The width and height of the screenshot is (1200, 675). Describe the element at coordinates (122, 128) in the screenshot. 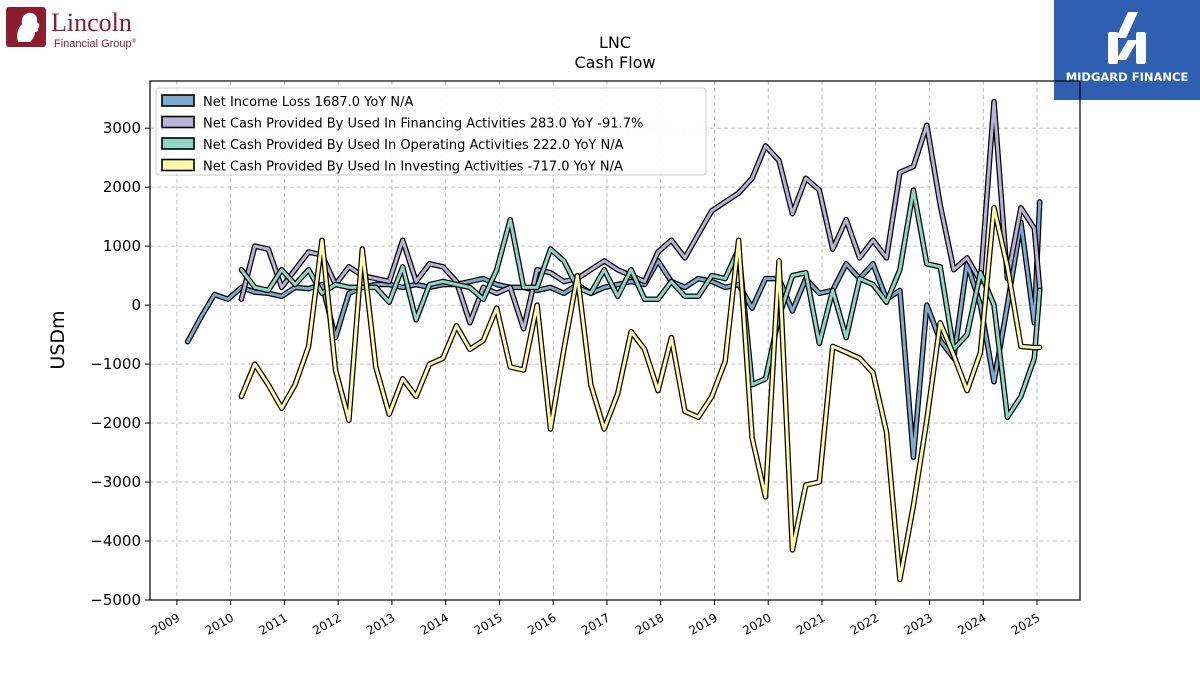

I see `y-tick-label: 3000` at that location.